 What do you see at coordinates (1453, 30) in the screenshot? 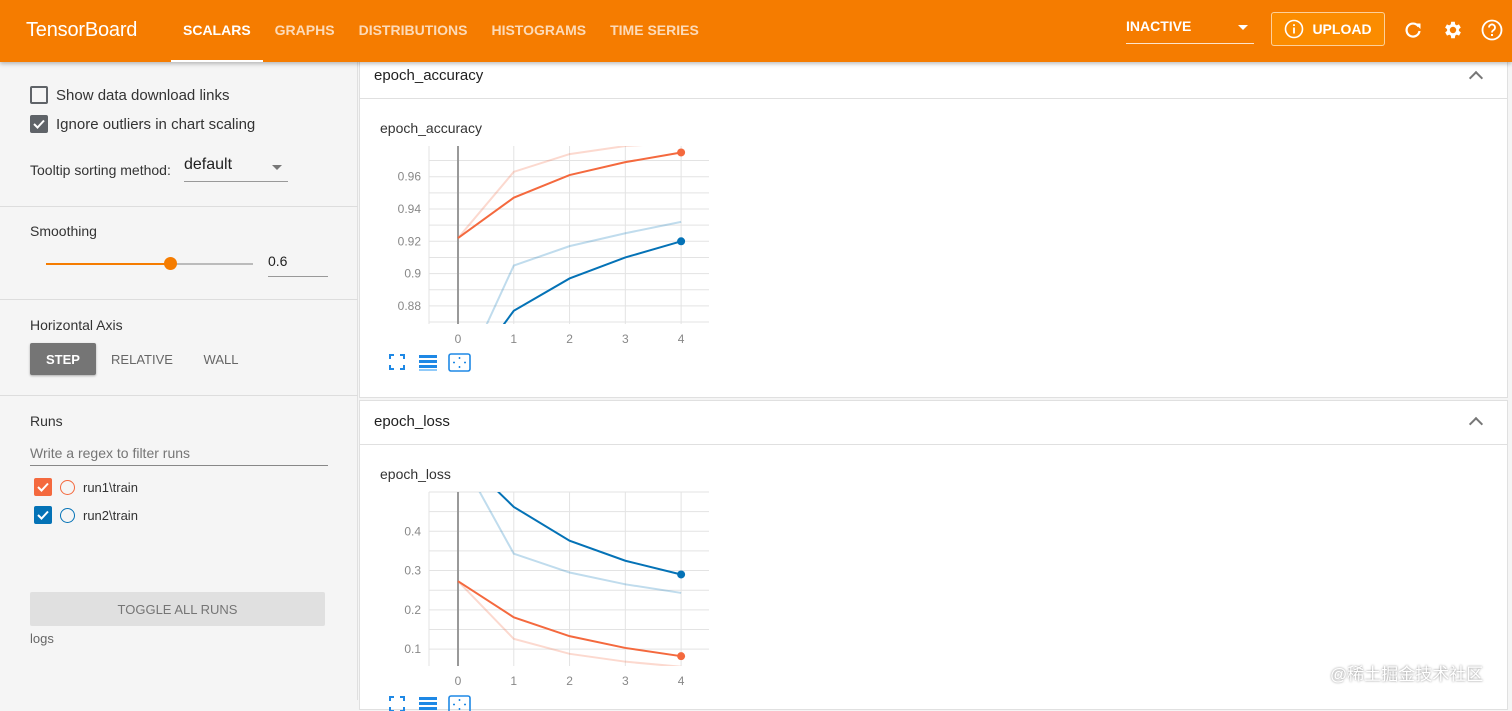
I see `settings-icon` at bounding box center [1453, 30].